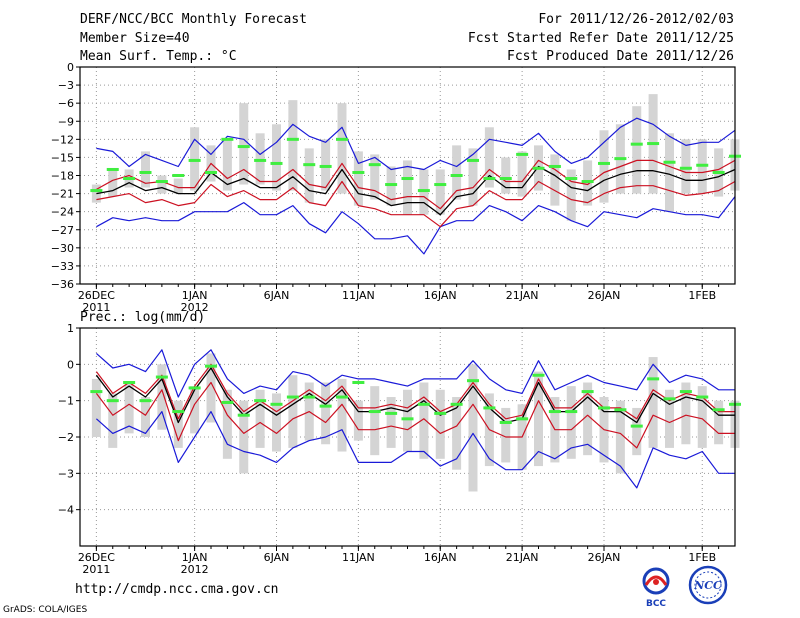 The width and height of the screenshot is (800, 618). Describe the element at coordinates (62, 176) in the screenshot. I see `y-tick-label: −18` at that location.